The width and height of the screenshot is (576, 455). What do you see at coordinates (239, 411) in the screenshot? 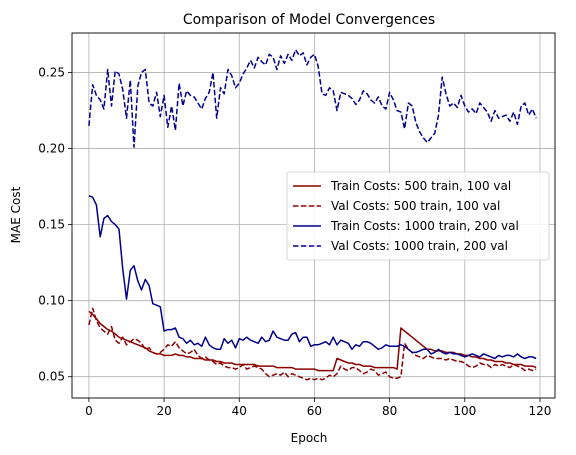
I see `x-tick-label: 40` at bounding box center [239, 411].